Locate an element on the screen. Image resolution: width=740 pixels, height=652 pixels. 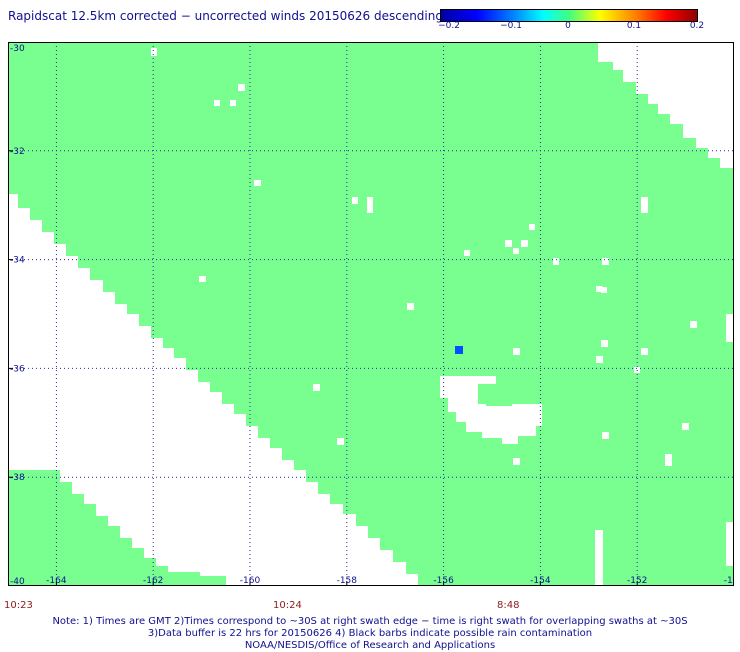
lon-label: -150 is located at coordinates (729, 581).